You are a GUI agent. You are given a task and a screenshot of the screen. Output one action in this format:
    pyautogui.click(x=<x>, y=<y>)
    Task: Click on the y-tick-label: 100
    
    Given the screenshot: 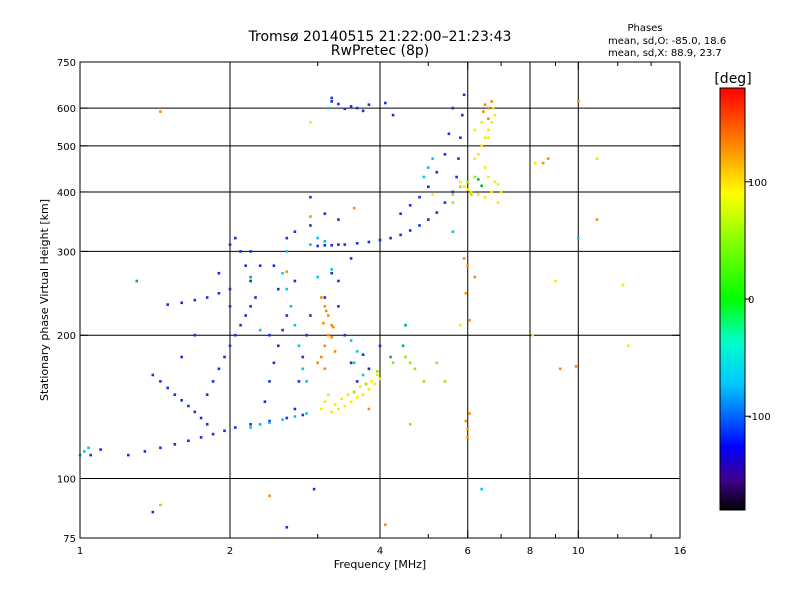 What is the action you would take?
    pyautogui.click(x=66, y=480)
    